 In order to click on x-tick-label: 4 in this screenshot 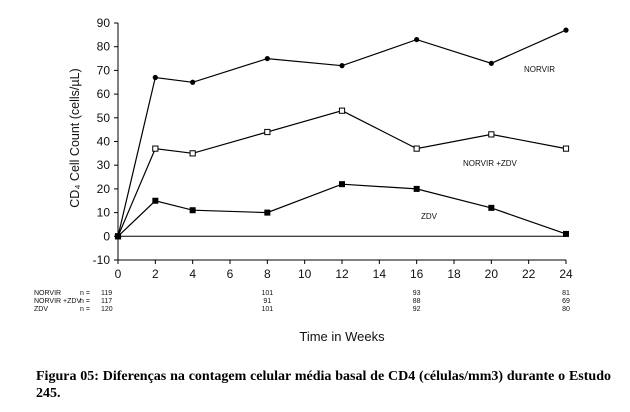, I will do `click(192, 274)`.